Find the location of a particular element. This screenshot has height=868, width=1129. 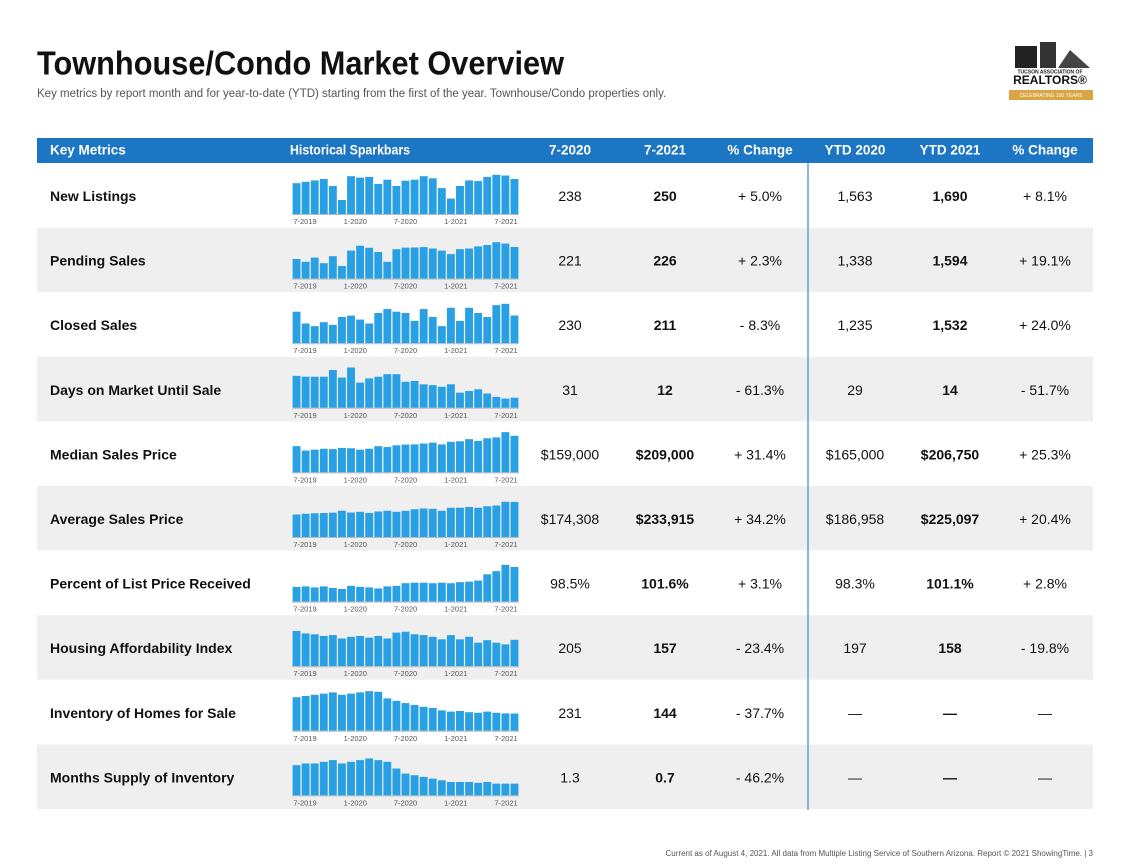

cell: + 25.3% is located at coordinates (1045, 454).